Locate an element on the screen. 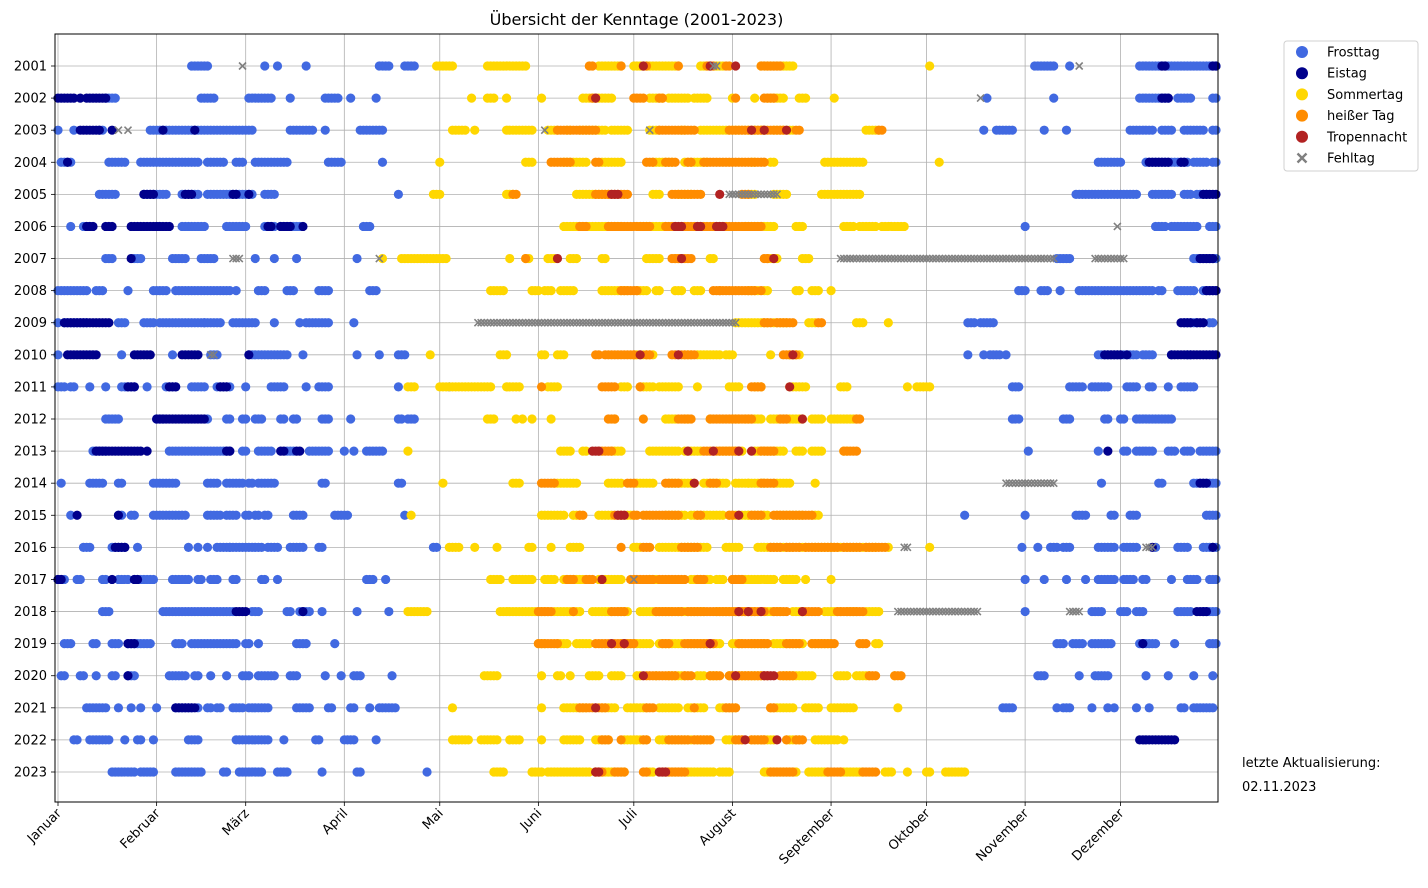 The width and height of the screenshot is (1428, 888). y-tick-label: 2013 is located at coordinates (30, 452).